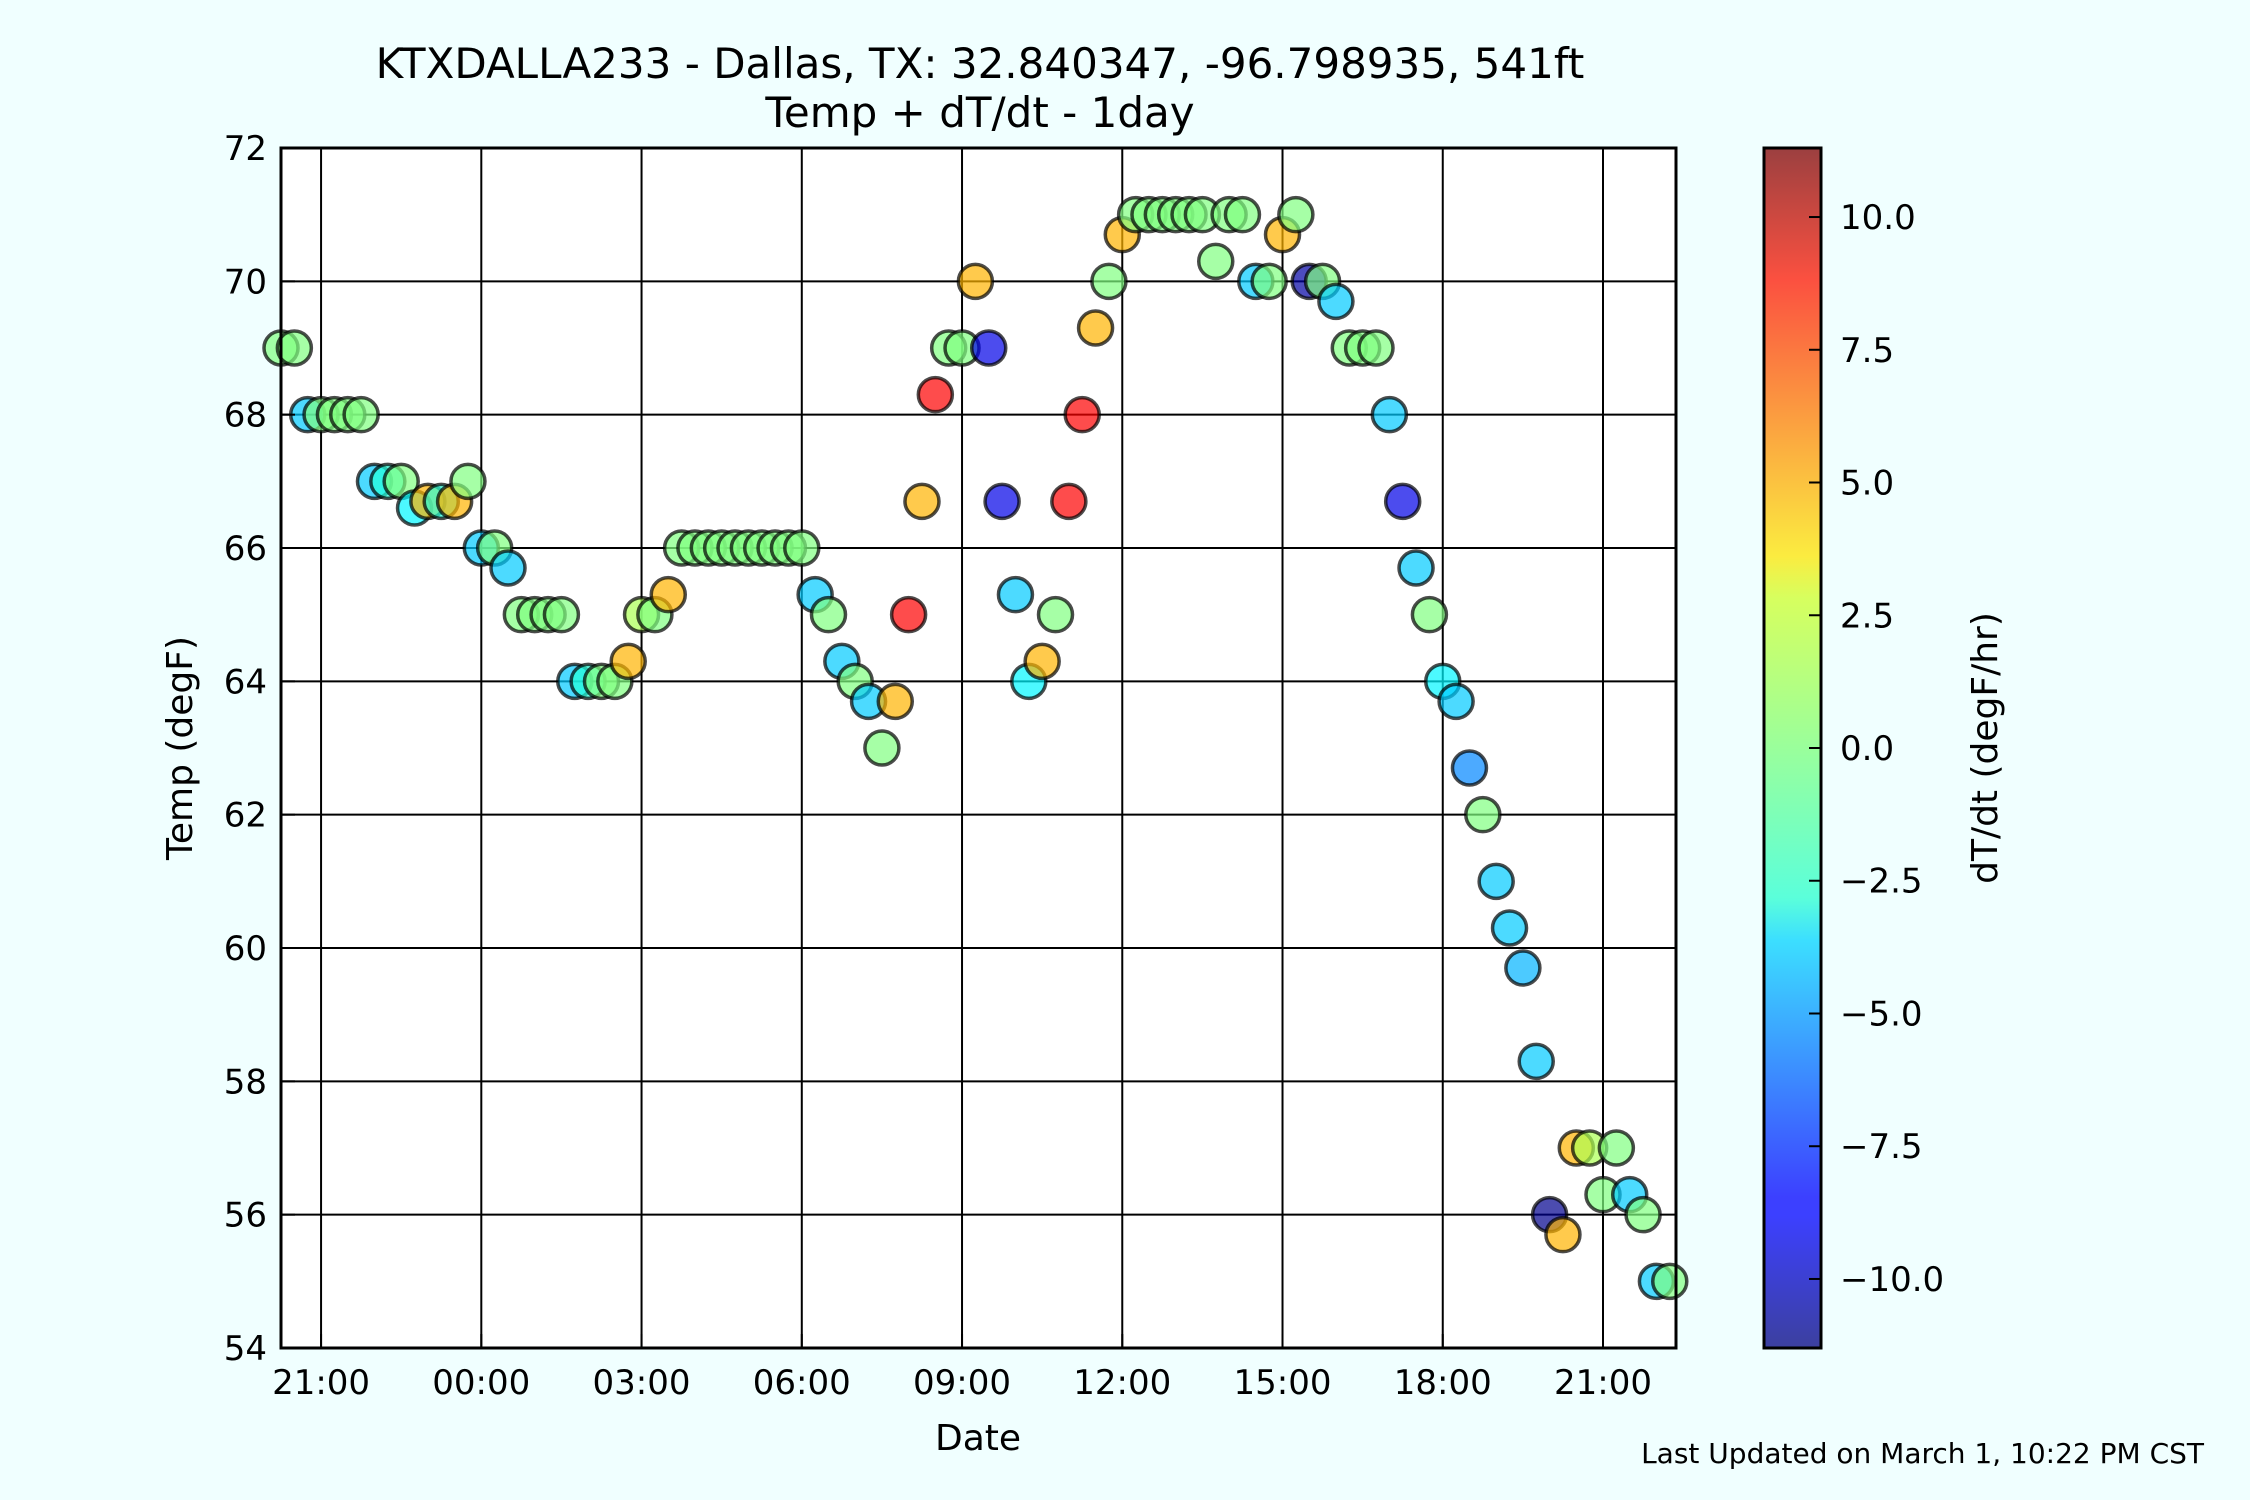 The width and height of the screenshot is (2250, 1500). I want to click on colorbar-tick-label: −5.0, so click(1881, 1014).